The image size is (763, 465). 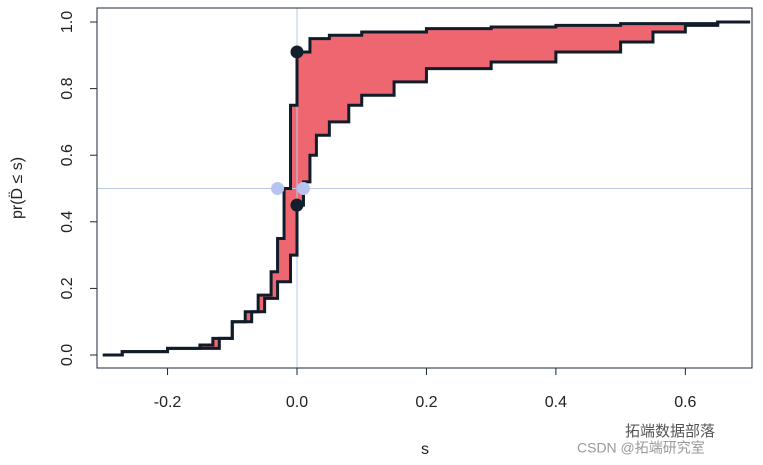 I want to click on x-axis-label: s, so click(x=425, y=449).